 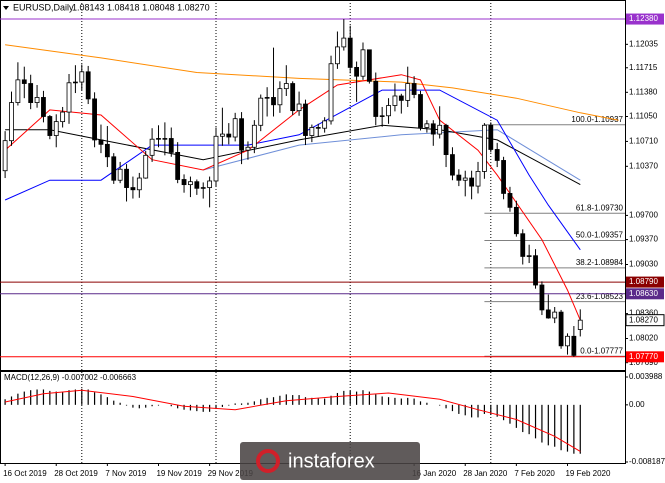 What do you see at coordinates (534, 473) in the screenshot?
I see `x-tick-label: 7 Feb 2020` at bounding box center [534, 473].